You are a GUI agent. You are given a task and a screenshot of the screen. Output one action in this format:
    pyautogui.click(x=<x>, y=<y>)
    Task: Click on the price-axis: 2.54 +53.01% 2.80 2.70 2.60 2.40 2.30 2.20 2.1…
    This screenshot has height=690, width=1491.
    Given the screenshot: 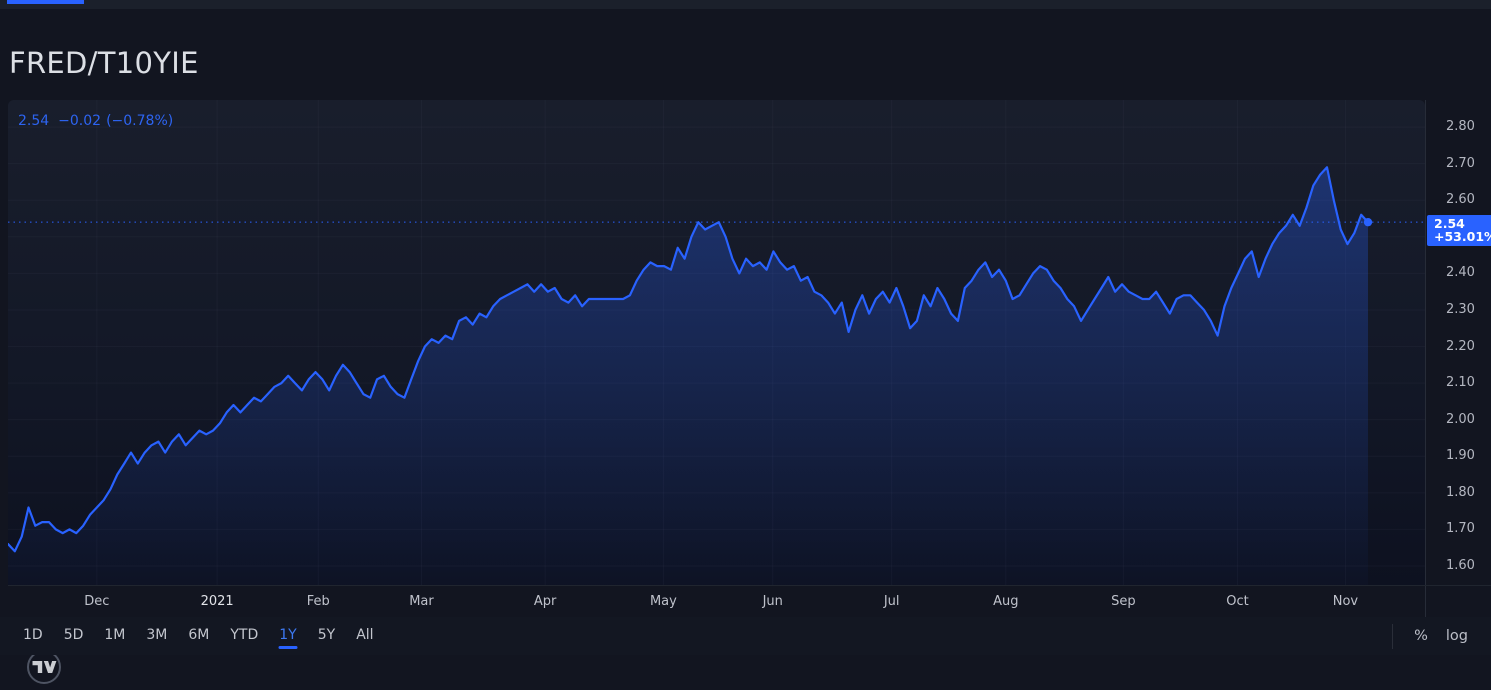 What is the action you would take?
    pyautogui.click(x=1458, y=342)
    